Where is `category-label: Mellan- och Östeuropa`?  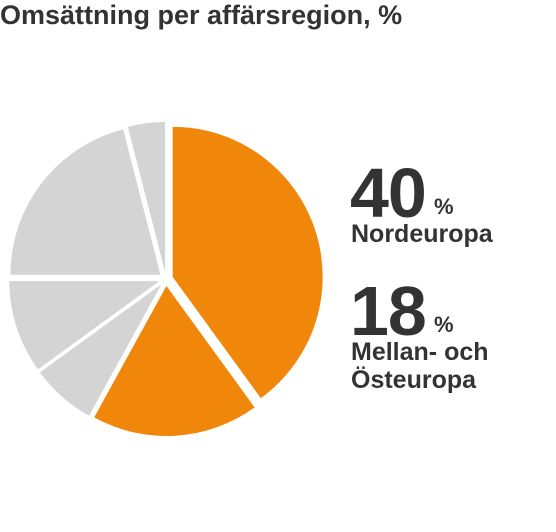
category-label: Mellan- och Östeuropa is located at coordinates (420, 366).